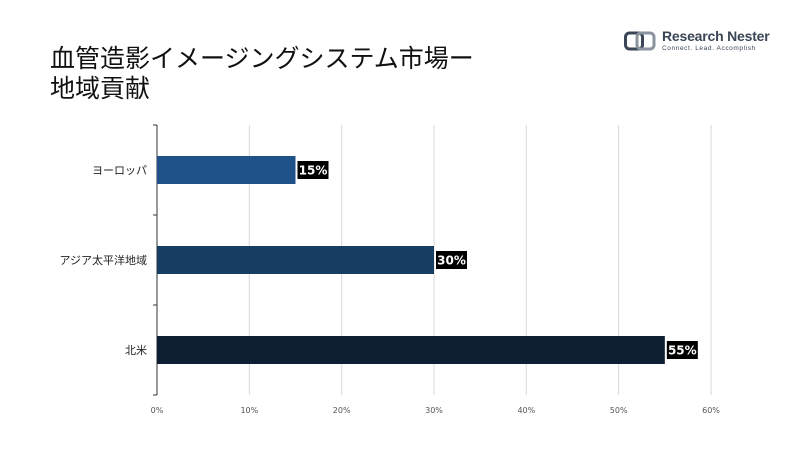 The image size is (800, 450). Describe the element at coordinates (249, 410) in the screenshot. I see `x-tick-label: 10%` at that location.